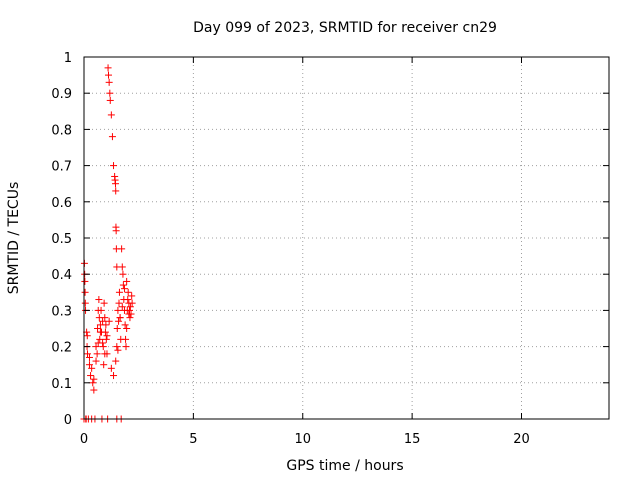 The height and width of the screenshot is (480, 640). What do you see at coordinates (68, 58) in the screenshot?
I see `y-tick-label: 1` at bounding box center [68, 58].